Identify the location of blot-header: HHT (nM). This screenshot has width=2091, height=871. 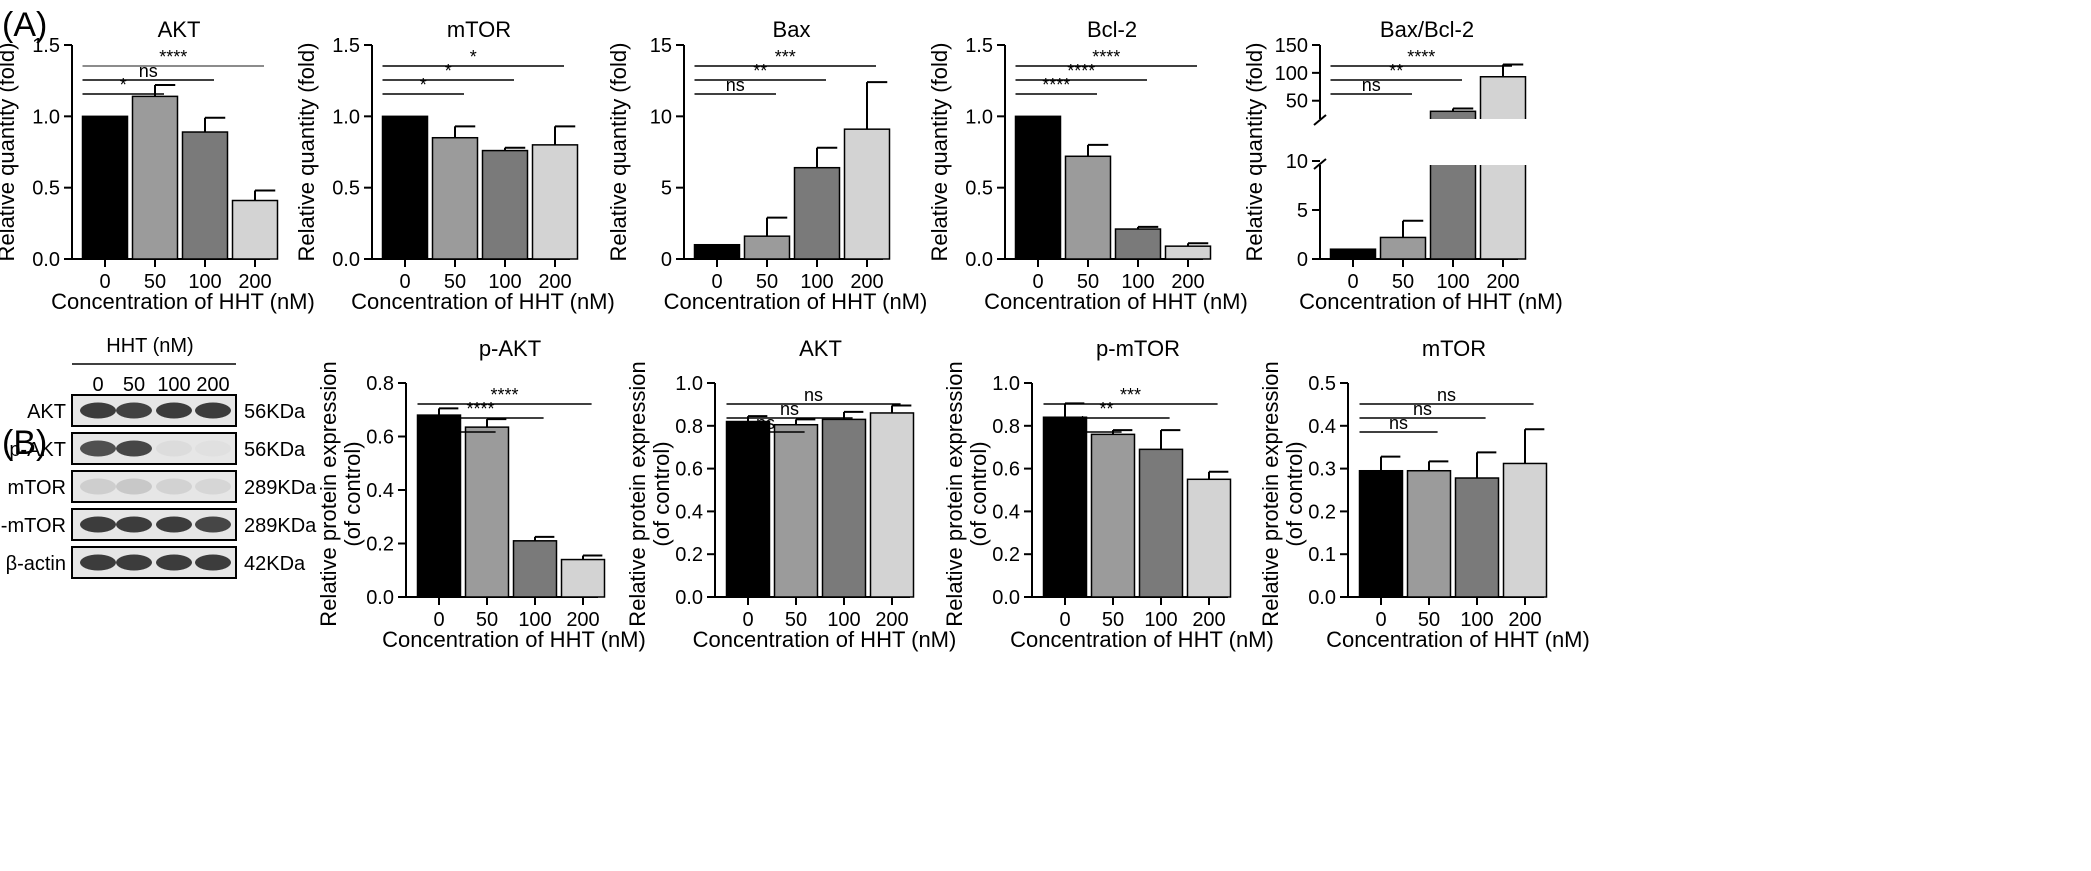
(149, 346).